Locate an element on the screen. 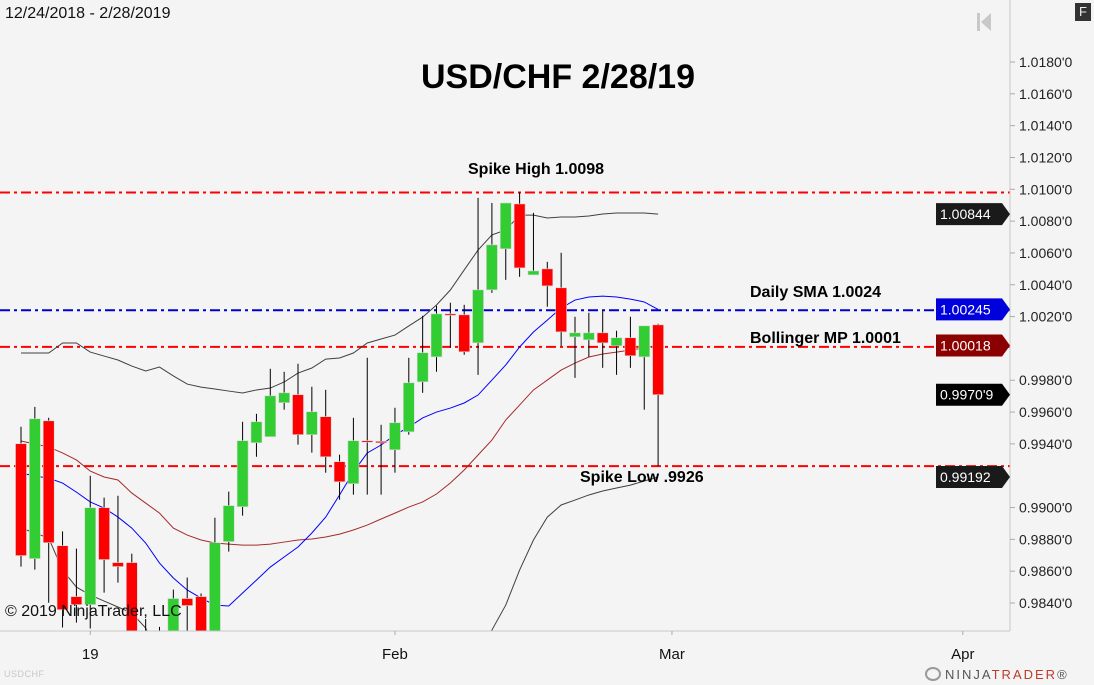 This screenshot has height=685, width=1094. y-tick-label: 0.9880'0 is located at coordinates (1045, 539).